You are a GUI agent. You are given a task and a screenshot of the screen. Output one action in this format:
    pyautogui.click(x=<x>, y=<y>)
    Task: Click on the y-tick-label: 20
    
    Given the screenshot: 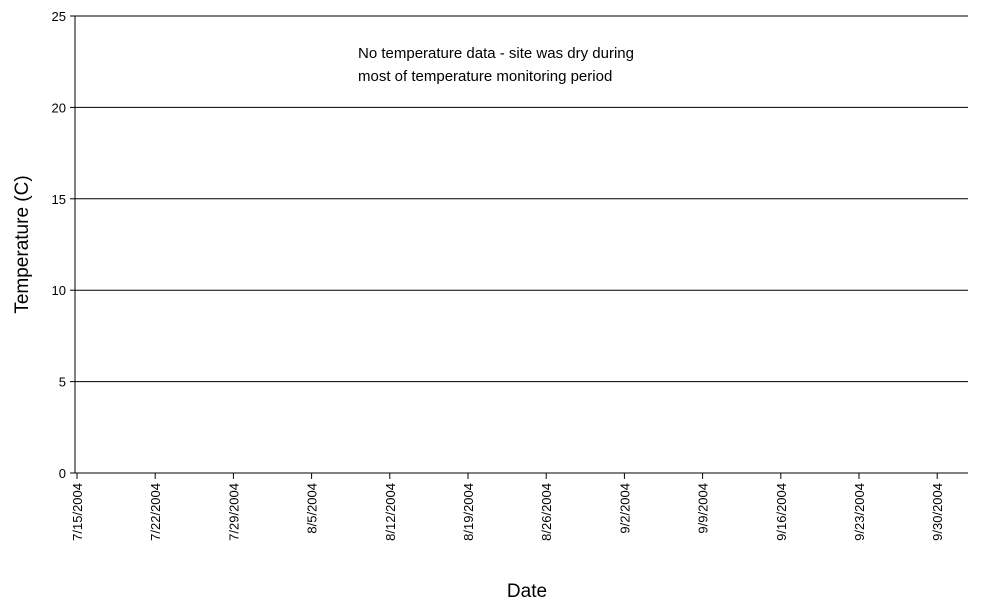 What is the action you would take?
    pyautogui.click(x=59, y=107)
    